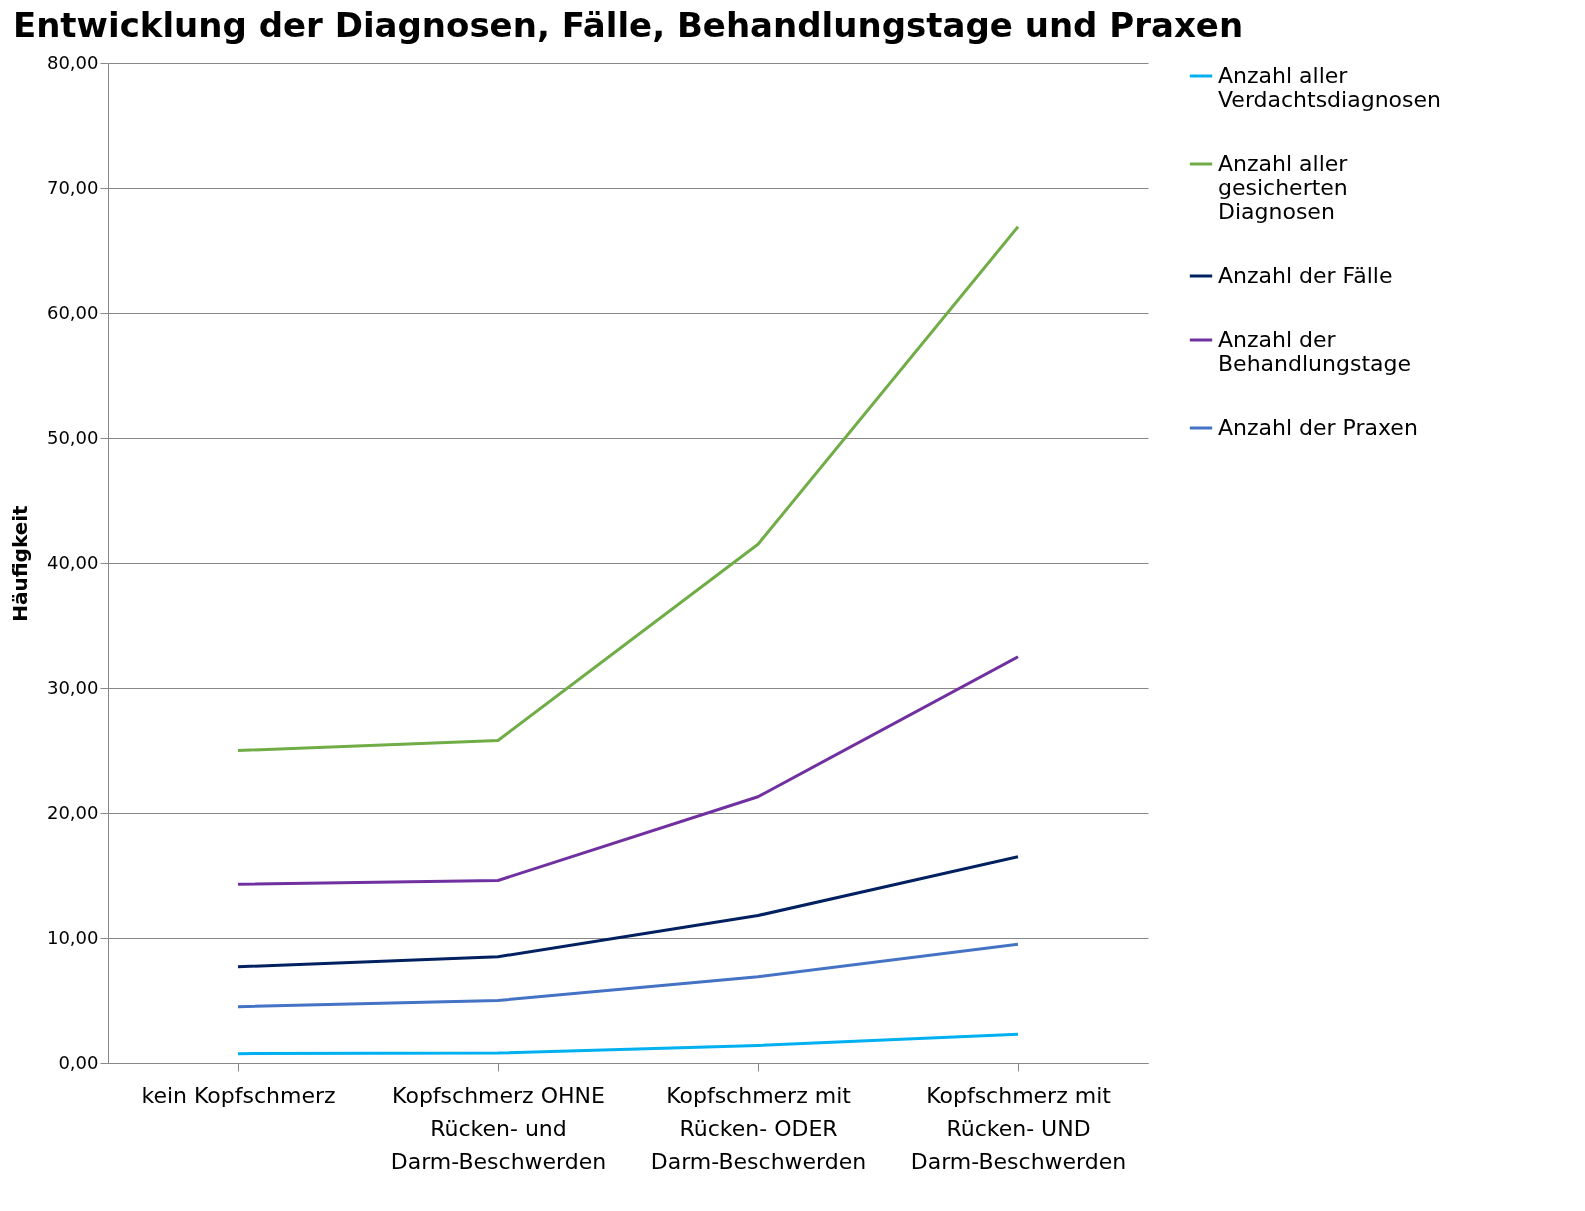 This screenshot has width=1585, height=1211. I want to click on legend-label: Anzahl der Behandlungstage, so click(1314, 351).